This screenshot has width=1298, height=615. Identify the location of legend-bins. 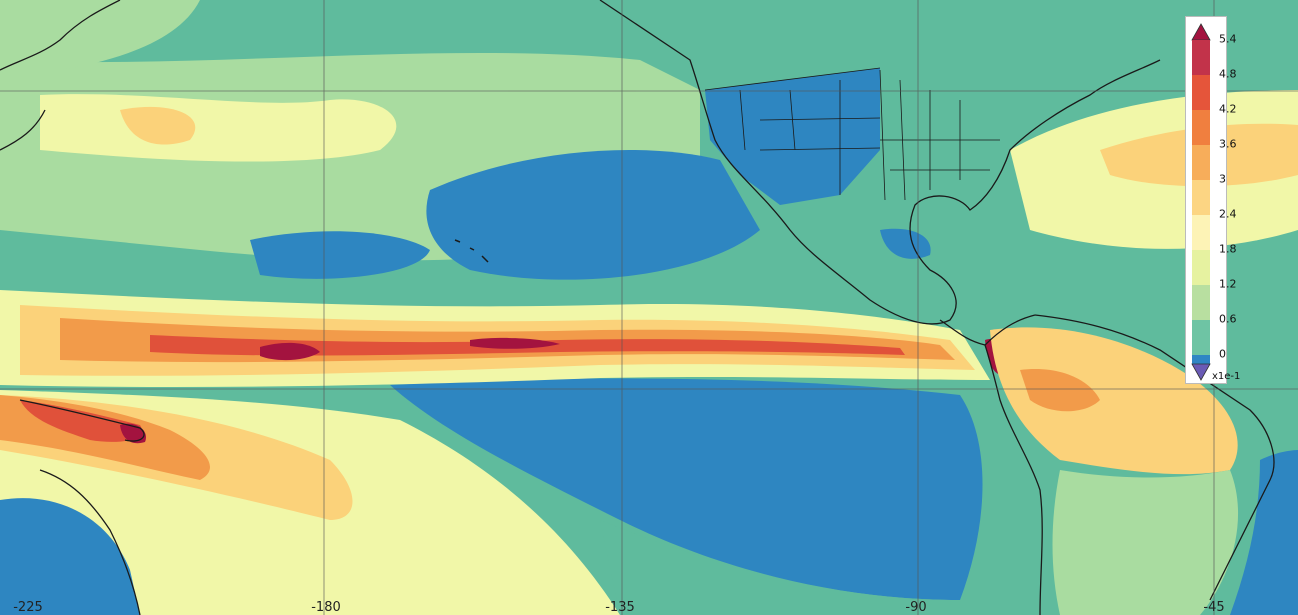
(1201, 202).